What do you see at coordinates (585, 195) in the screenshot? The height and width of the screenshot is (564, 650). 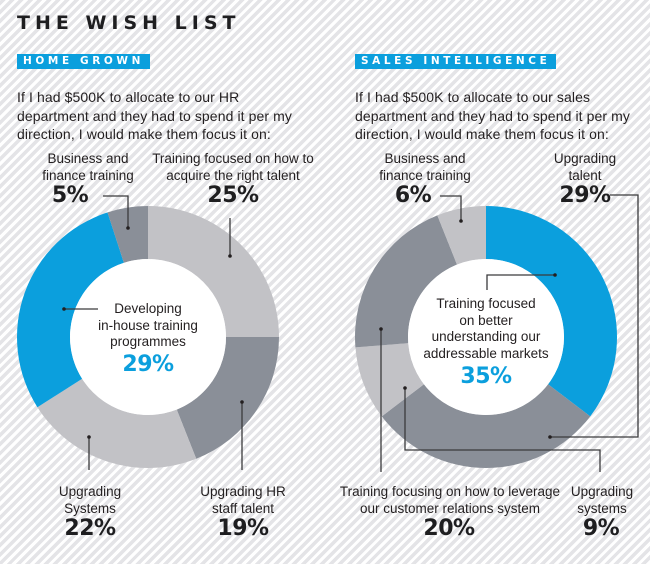 I see `value-upgrading-talent: 29%` at bounding box center [585, 195].